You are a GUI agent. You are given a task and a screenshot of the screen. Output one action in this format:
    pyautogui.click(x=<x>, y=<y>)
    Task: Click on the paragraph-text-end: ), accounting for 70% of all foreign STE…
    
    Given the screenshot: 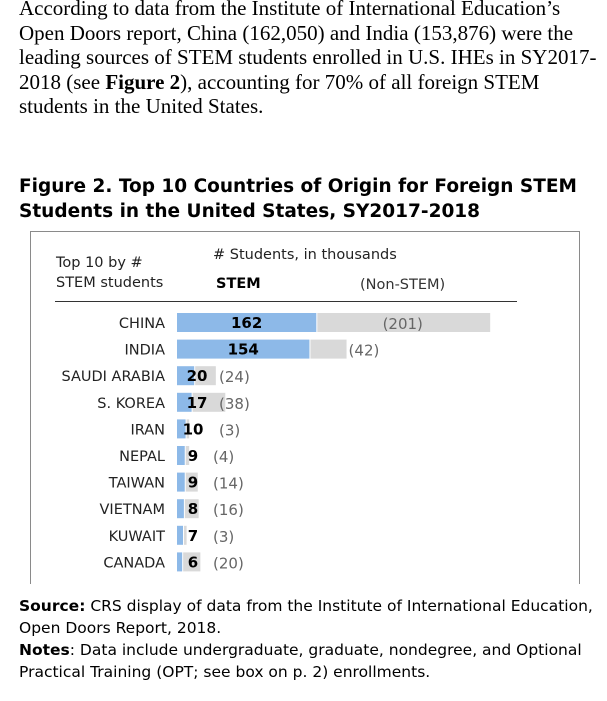 What is the action you would take?
    pyautogui.click(x=279, y=94)
    